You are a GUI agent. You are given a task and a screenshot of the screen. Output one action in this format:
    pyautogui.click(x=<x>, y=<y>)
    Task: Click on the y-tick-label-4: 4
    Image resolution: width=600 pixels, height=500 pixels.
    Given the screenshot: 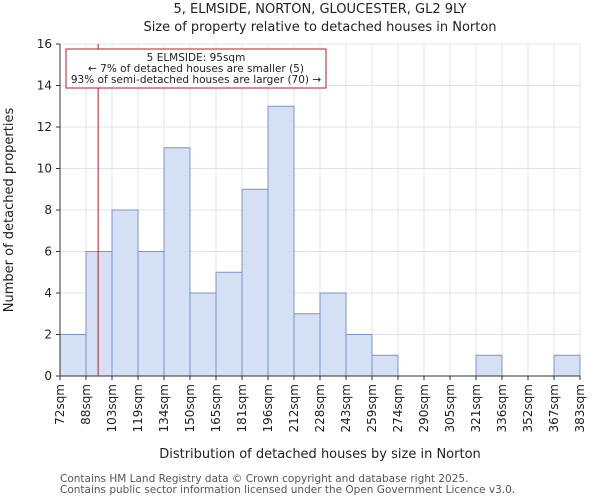 What is the action you would take?
    pyautogui.click(x=48, y=293)
    